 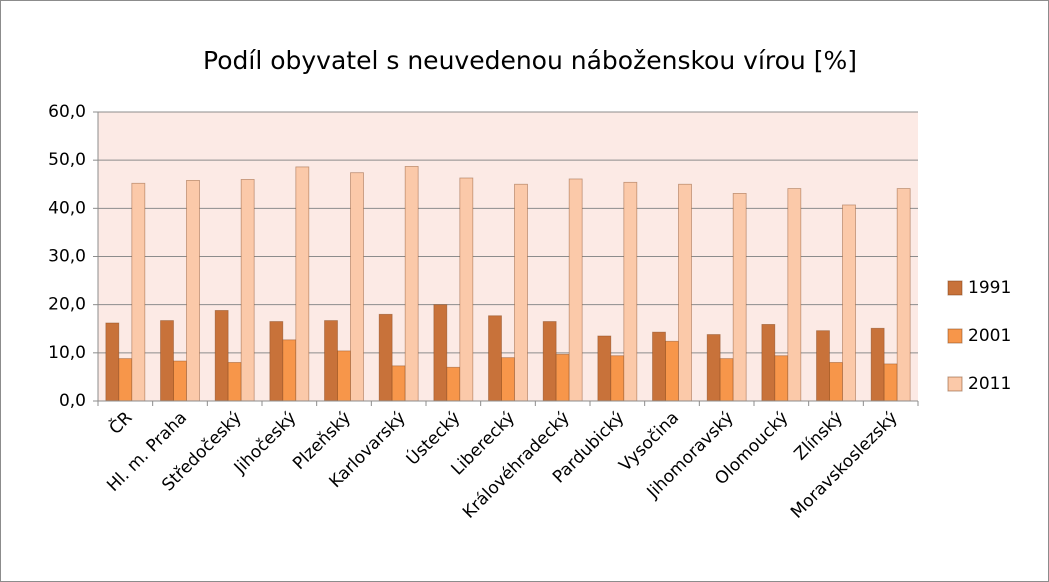 What do you see at coordinates (989, 288) in the screenshot?
I see `legend-label: 1991` at bounding box center [989, 288].